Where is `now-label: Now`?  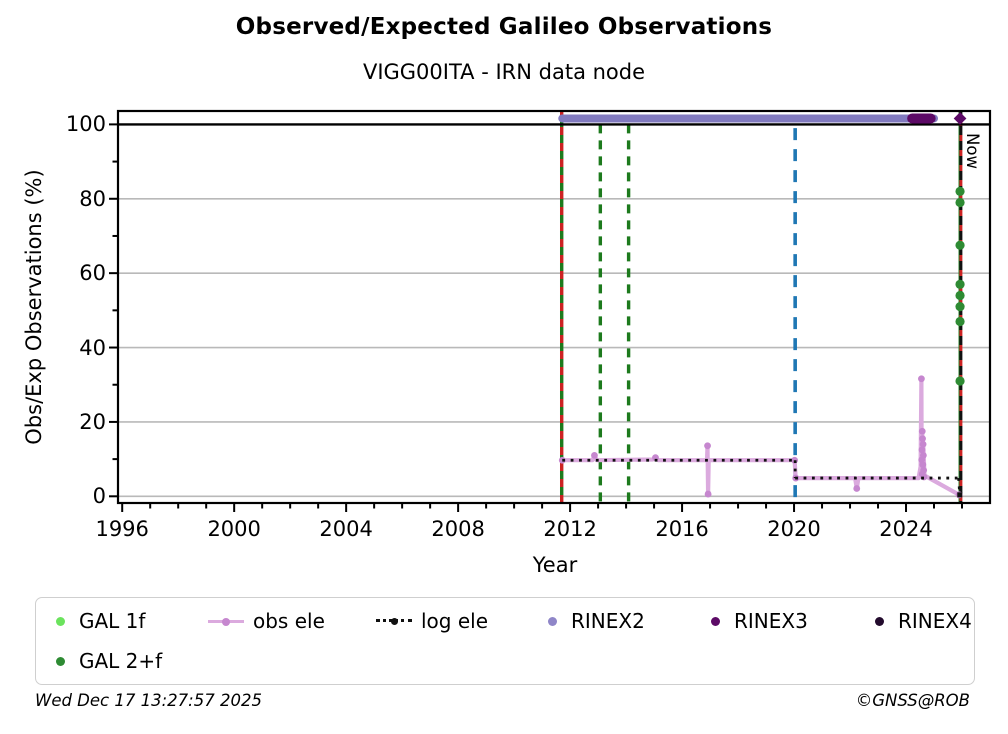 now-label: Now is located at coordinates (972, 151).